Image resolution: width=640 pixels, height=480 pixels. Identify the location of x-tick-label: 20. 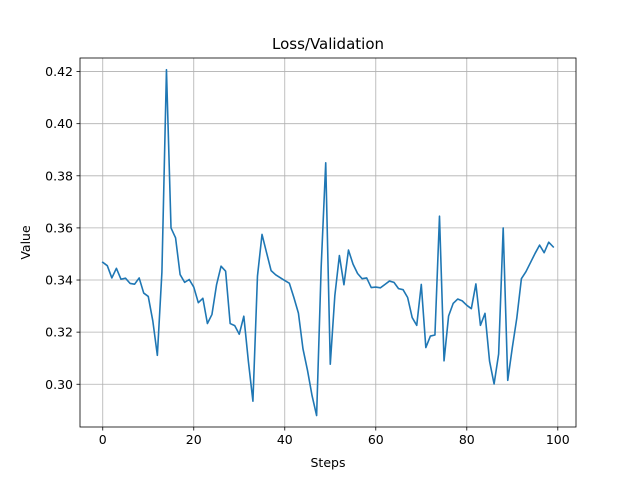
(194, 439).